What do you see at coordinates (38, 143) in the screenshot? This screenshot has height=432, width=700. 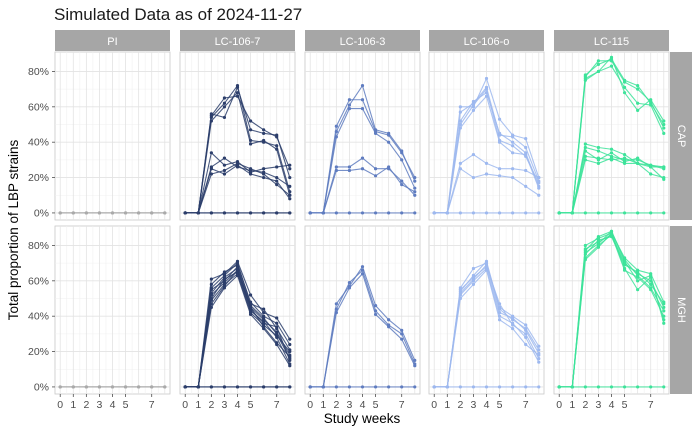 I see `y-tick-label: 40%` at bounding box center [38, 143].